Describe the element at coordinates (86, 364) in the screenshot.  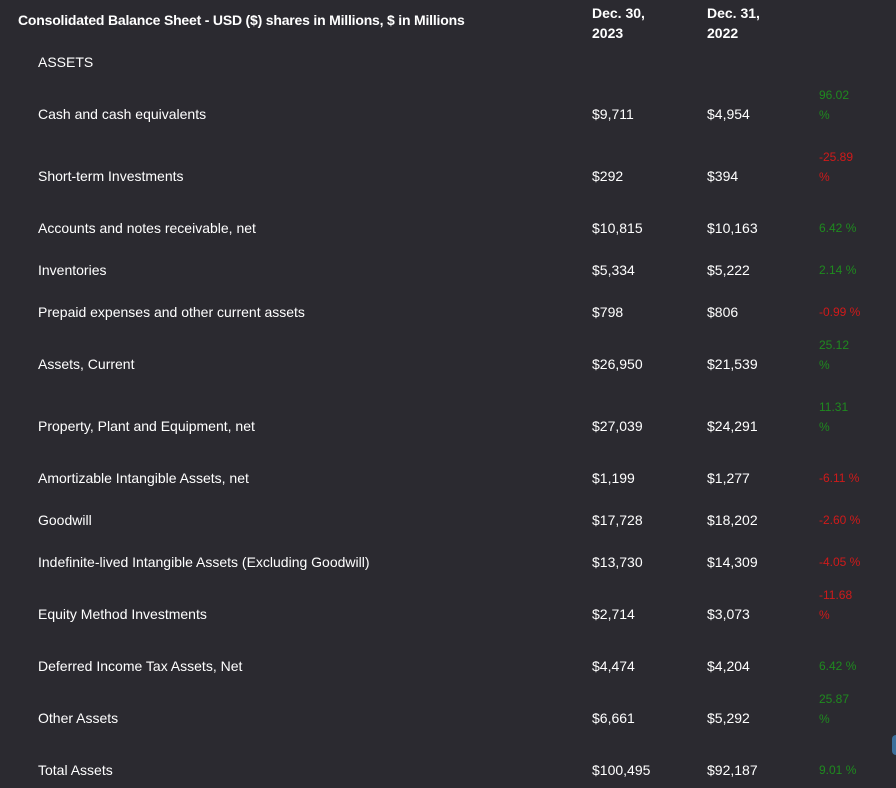
I see `row-label: Assets, Current` at that location.